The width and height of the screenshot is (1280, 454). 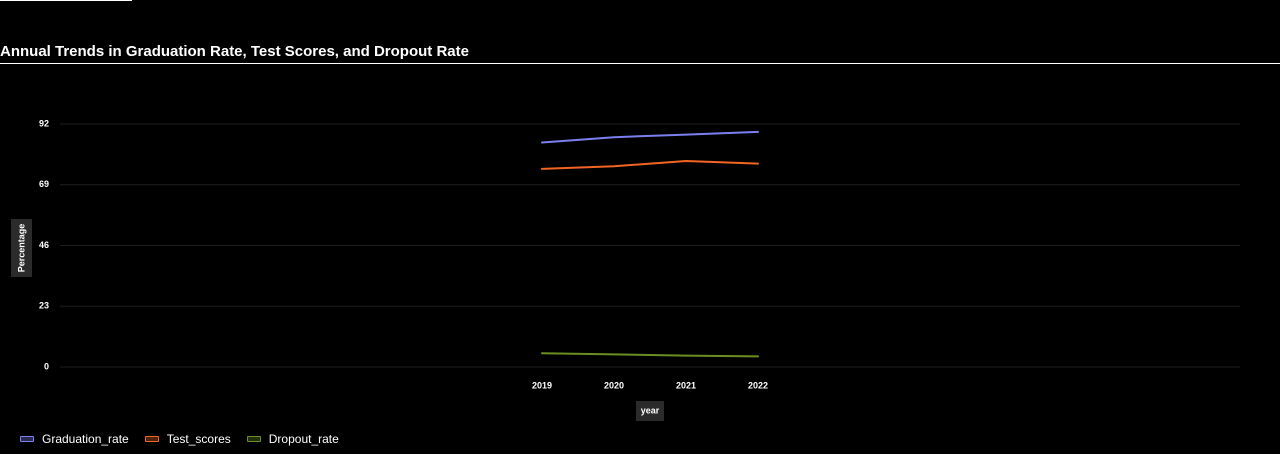 I want to click on y-tick-label: 69, so click(x=44, y=184).